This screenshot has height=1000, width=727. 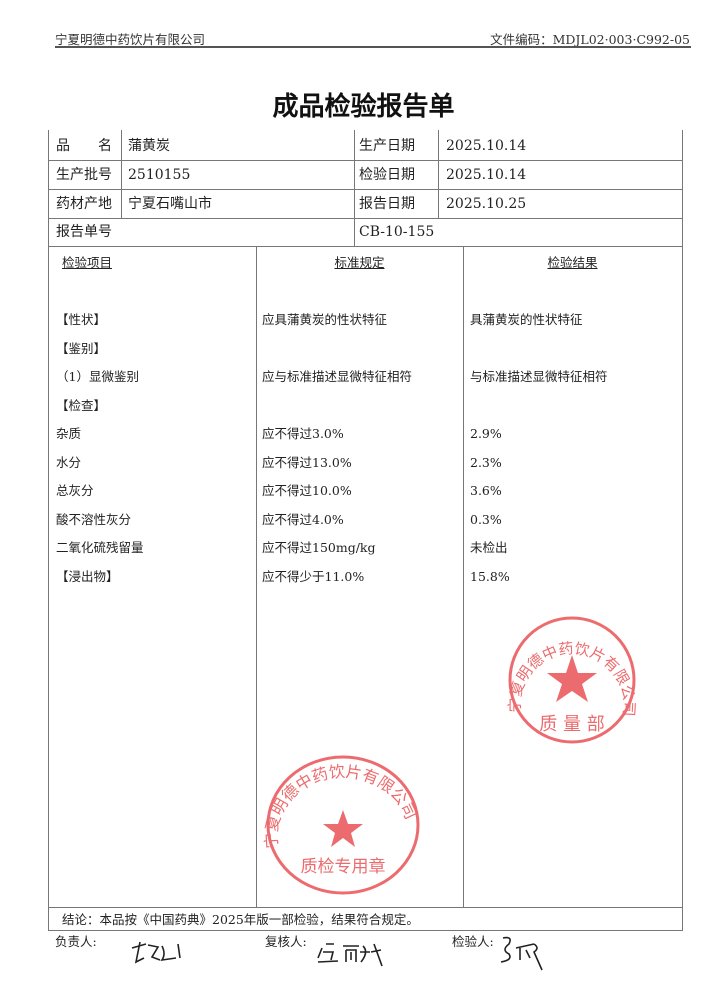 I want to click on row-standard: 应不得过3.0%, so click(x=303, y=433).